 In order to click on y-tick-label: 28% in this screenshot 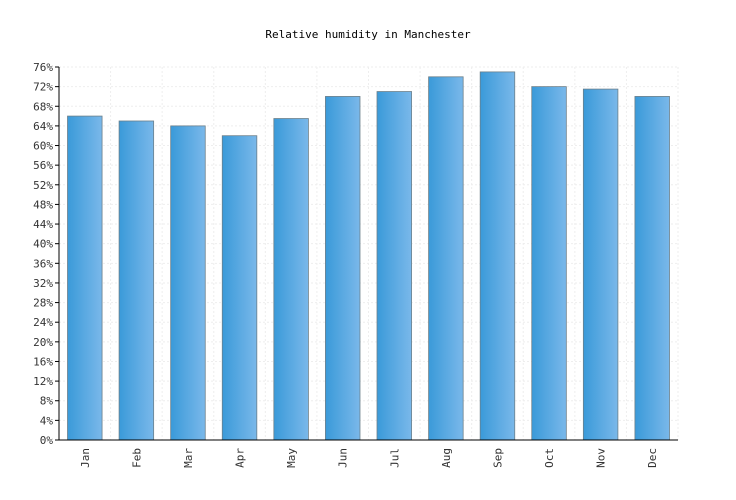, I will do `click(43, 303)`.